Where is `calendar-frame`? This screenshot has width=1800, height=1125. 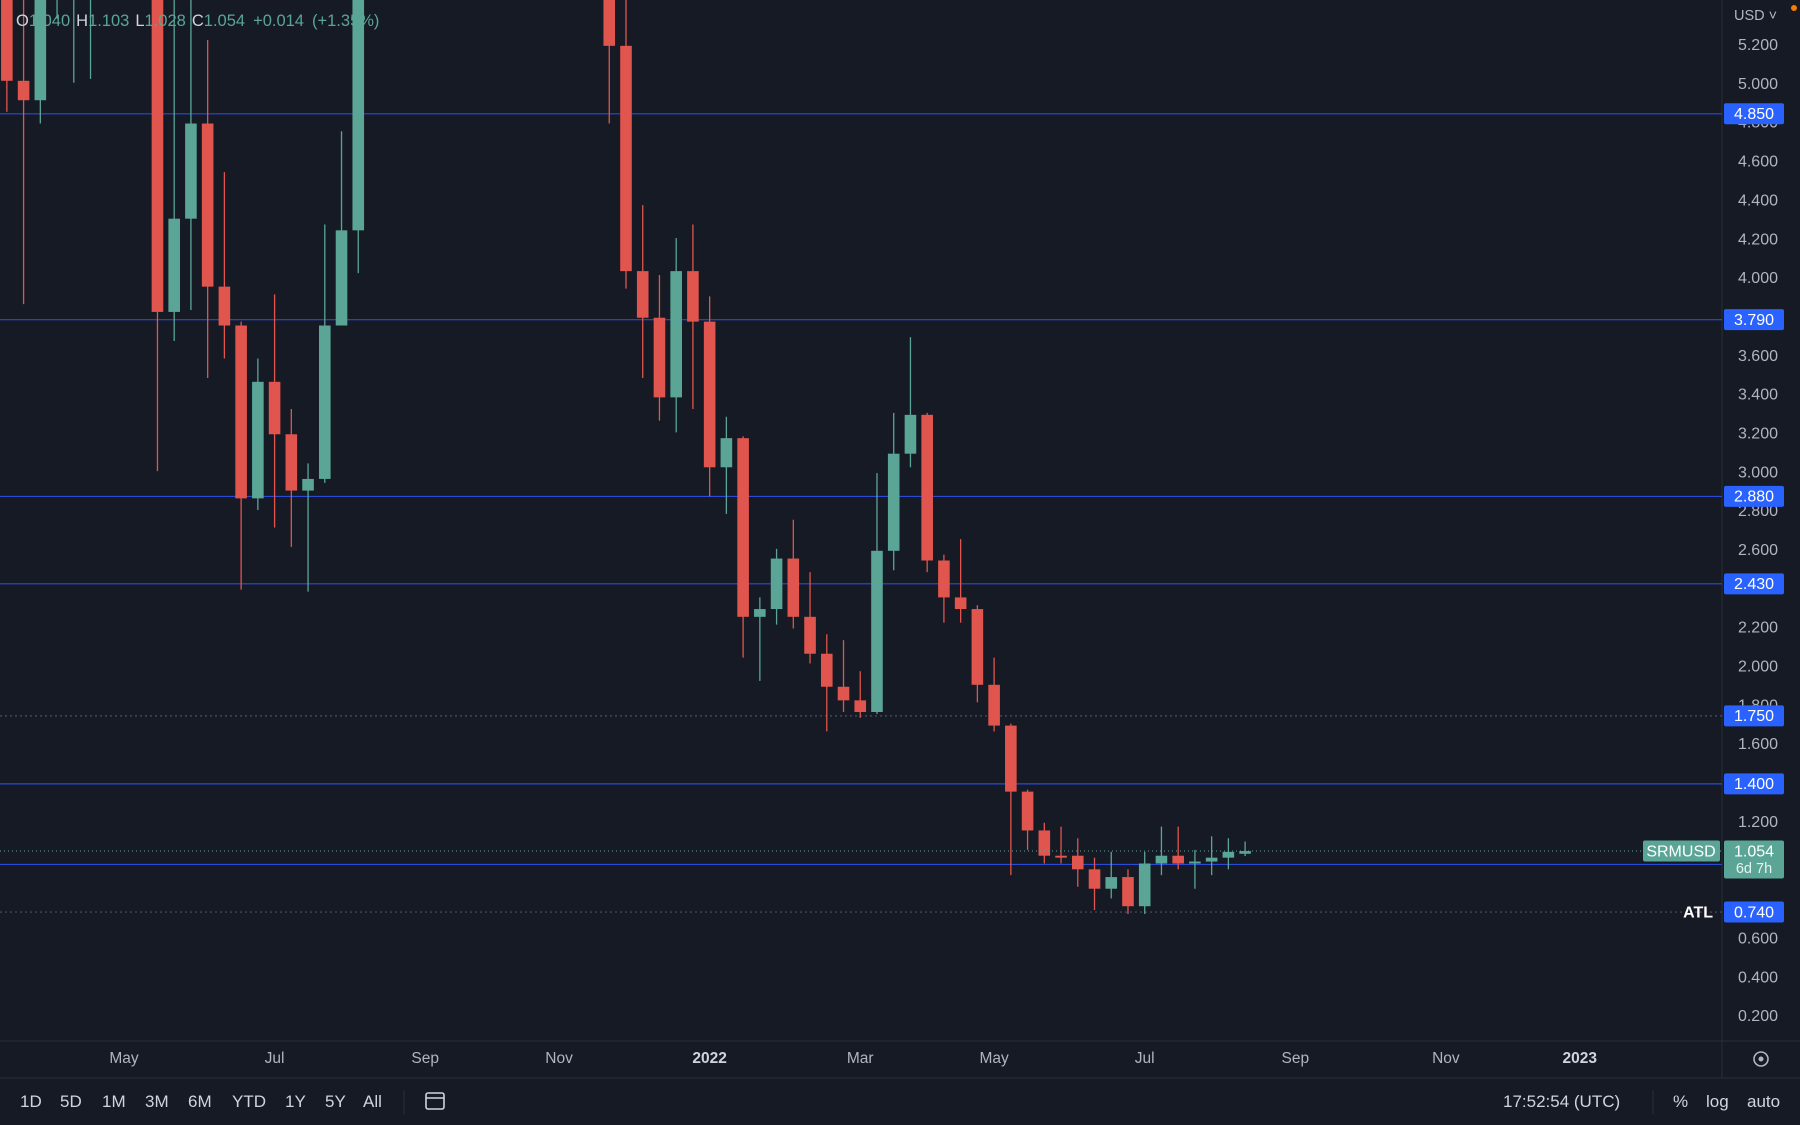
calendar-frame is located at coordinates (435, 1101).